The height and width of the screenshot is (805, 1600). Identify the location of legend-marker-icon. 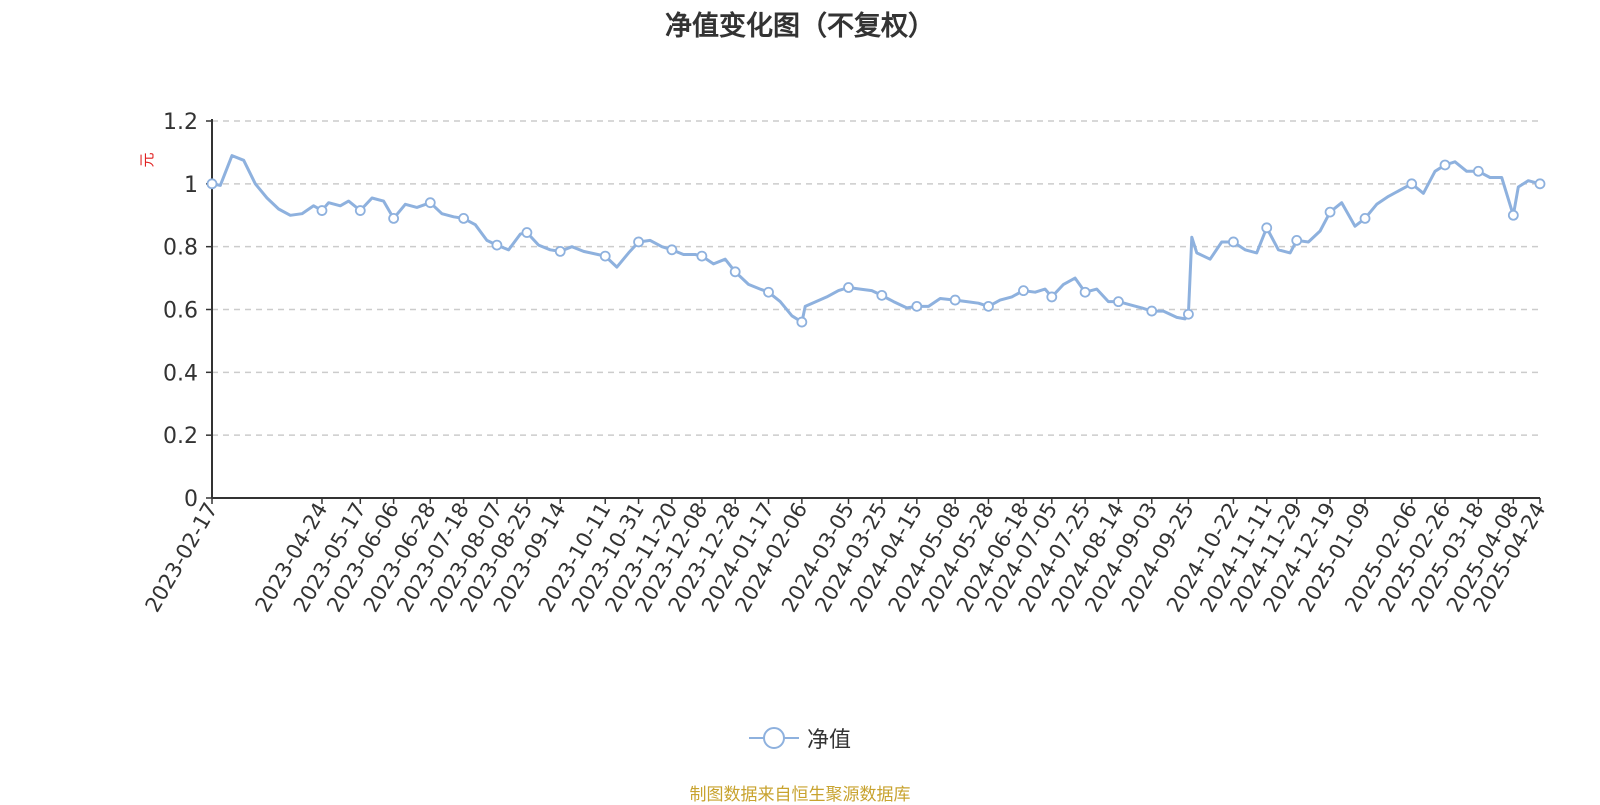
(773, 738).